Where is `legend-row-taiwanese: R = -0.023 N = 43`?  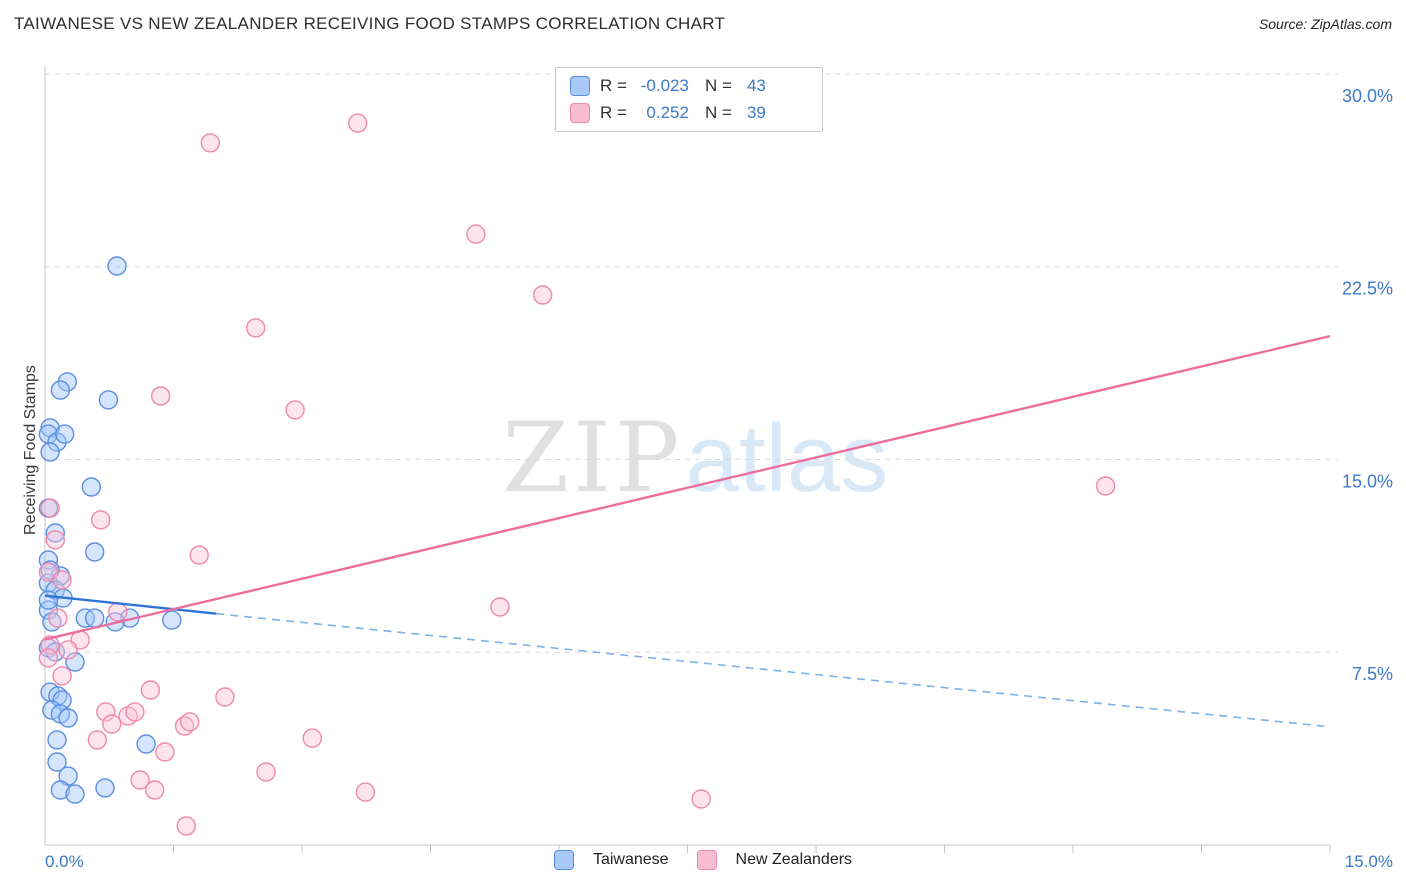 legend-row-taiwanese: R = -0.023 N = 43 is located at coordinates (689, 86).